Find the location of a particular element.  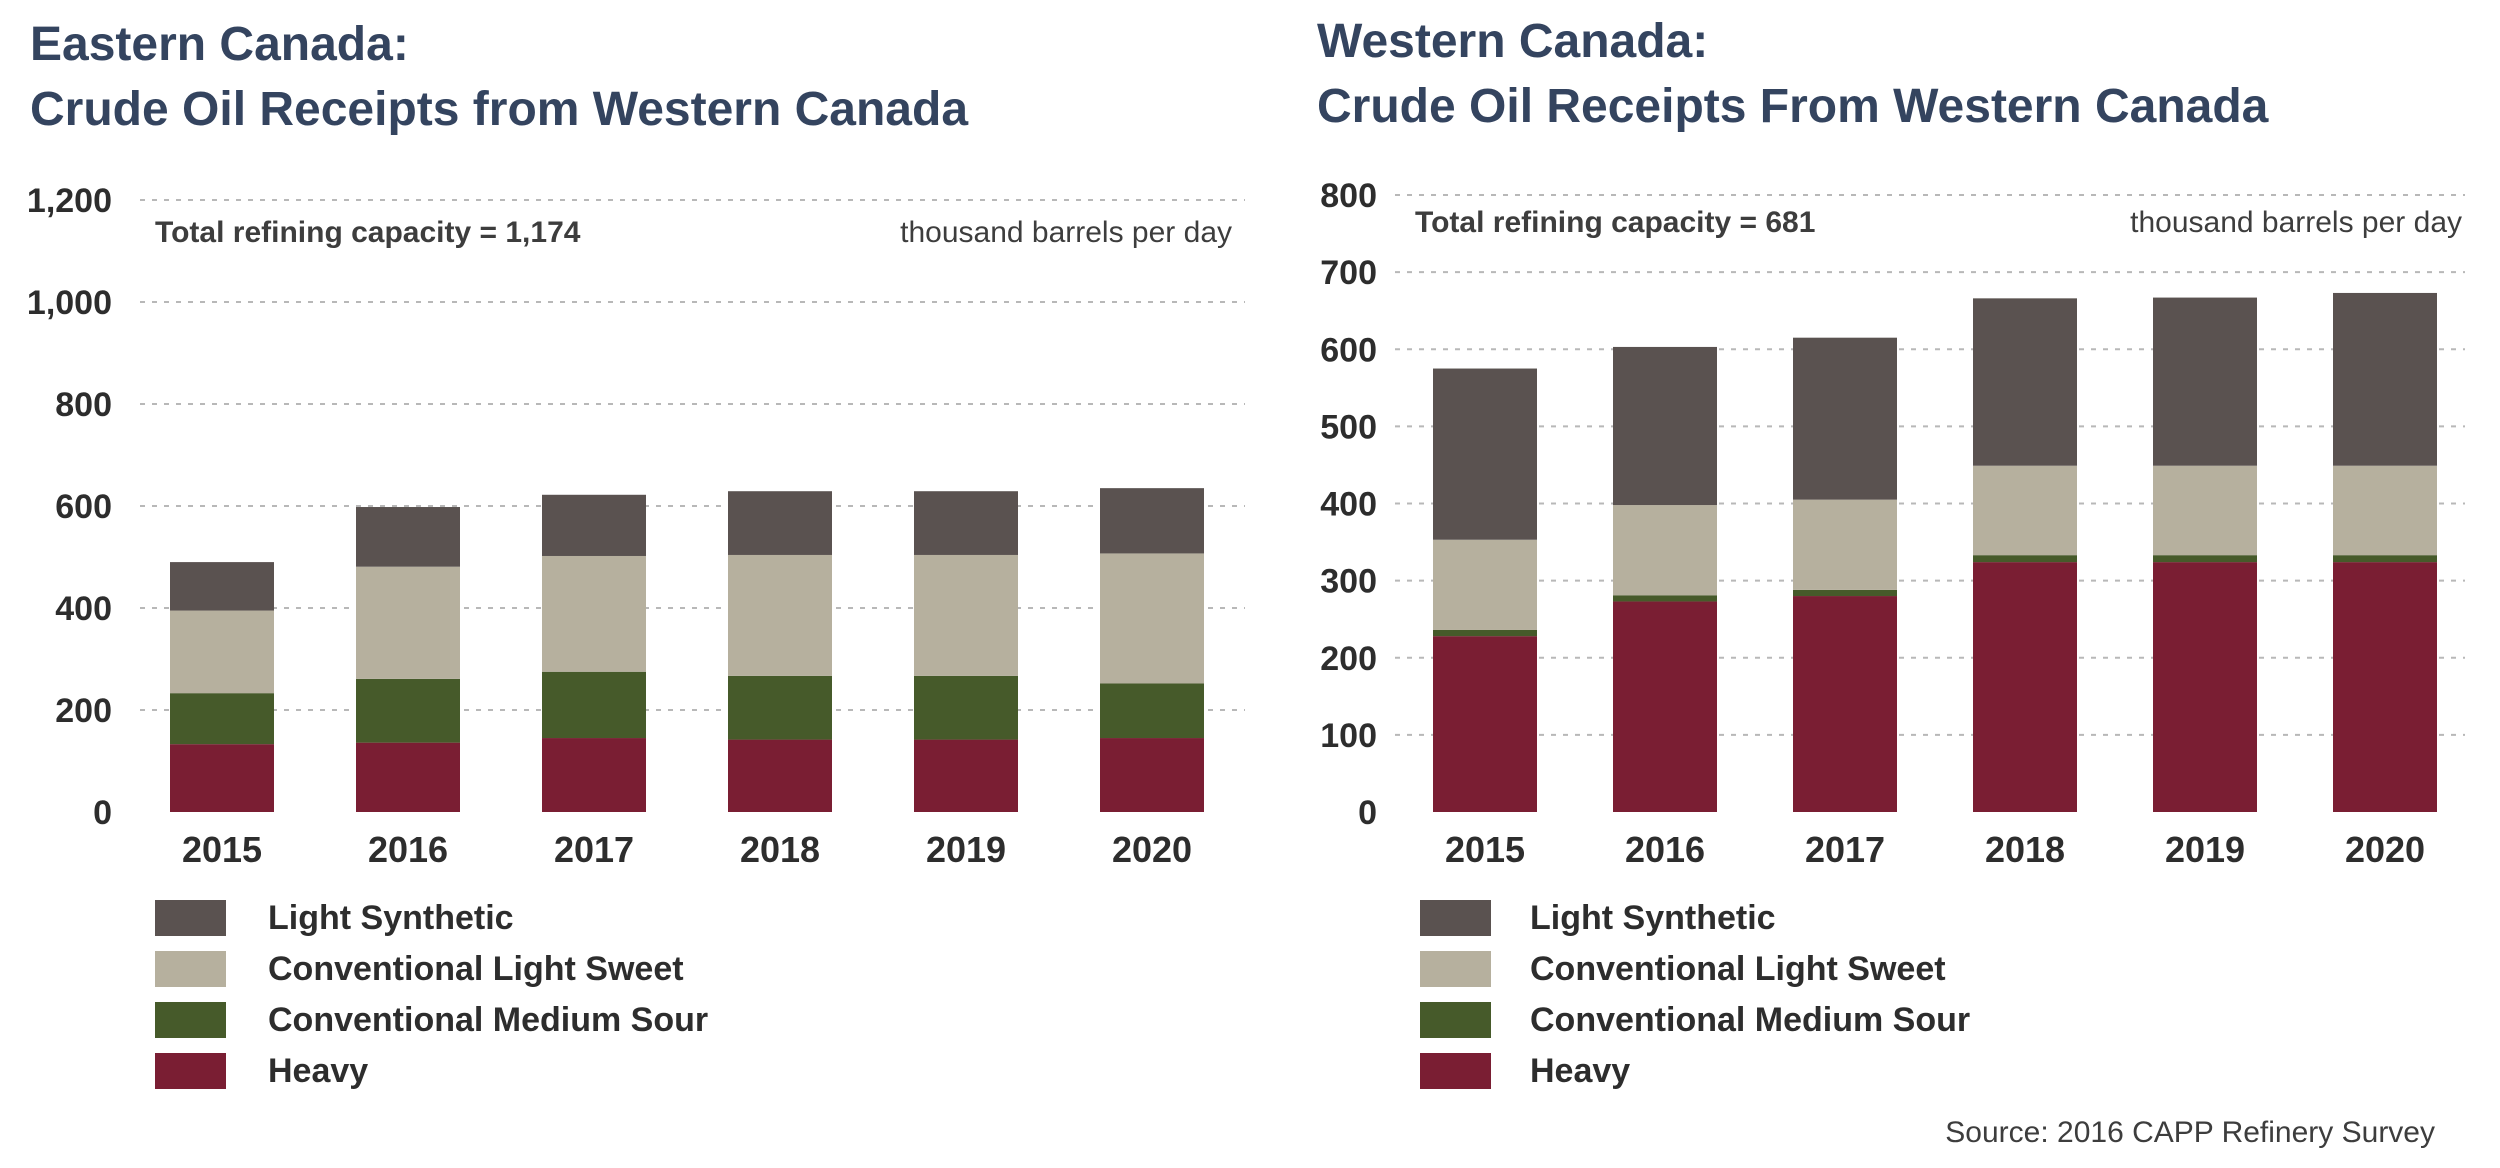

capacity-annotation: Total refining capacity = 681 is located at coordinates (1615, 222).